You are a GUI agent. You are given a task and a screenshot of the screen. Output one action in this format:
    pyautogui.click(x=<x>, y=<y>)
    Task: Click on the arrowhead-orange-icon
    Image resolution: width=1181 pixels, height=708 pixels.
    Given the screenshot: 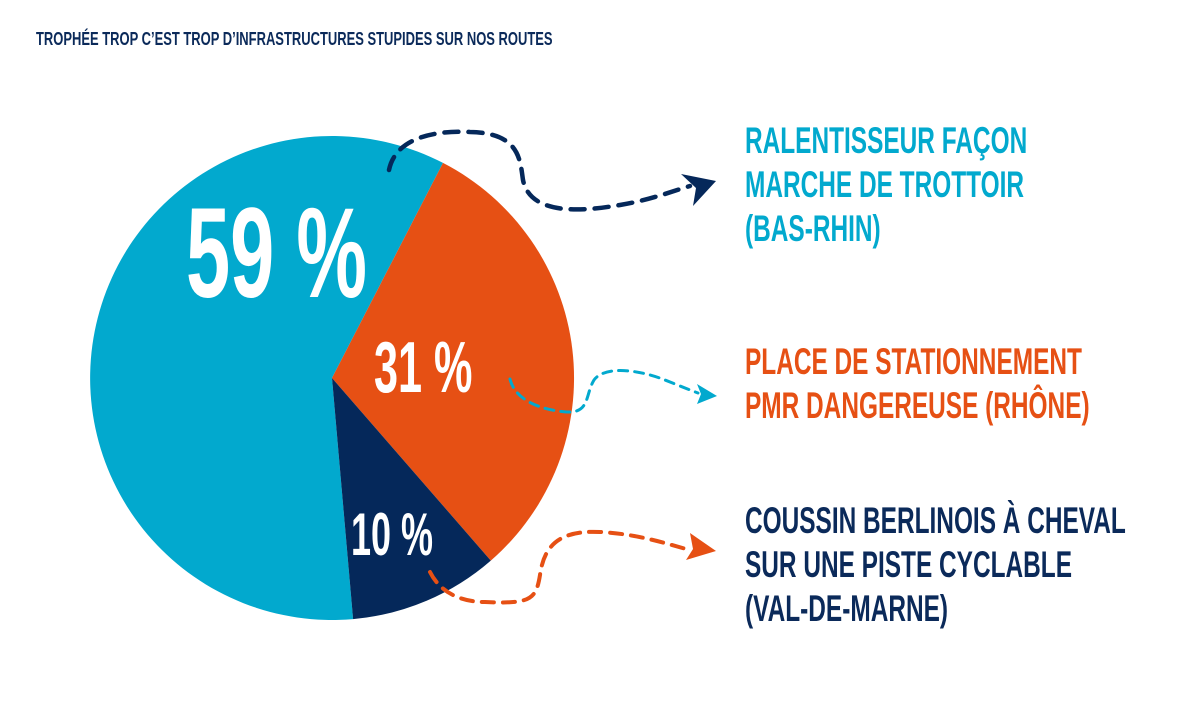 What is the action you would take?
    pyautogui.click(x=701, y=546)
    